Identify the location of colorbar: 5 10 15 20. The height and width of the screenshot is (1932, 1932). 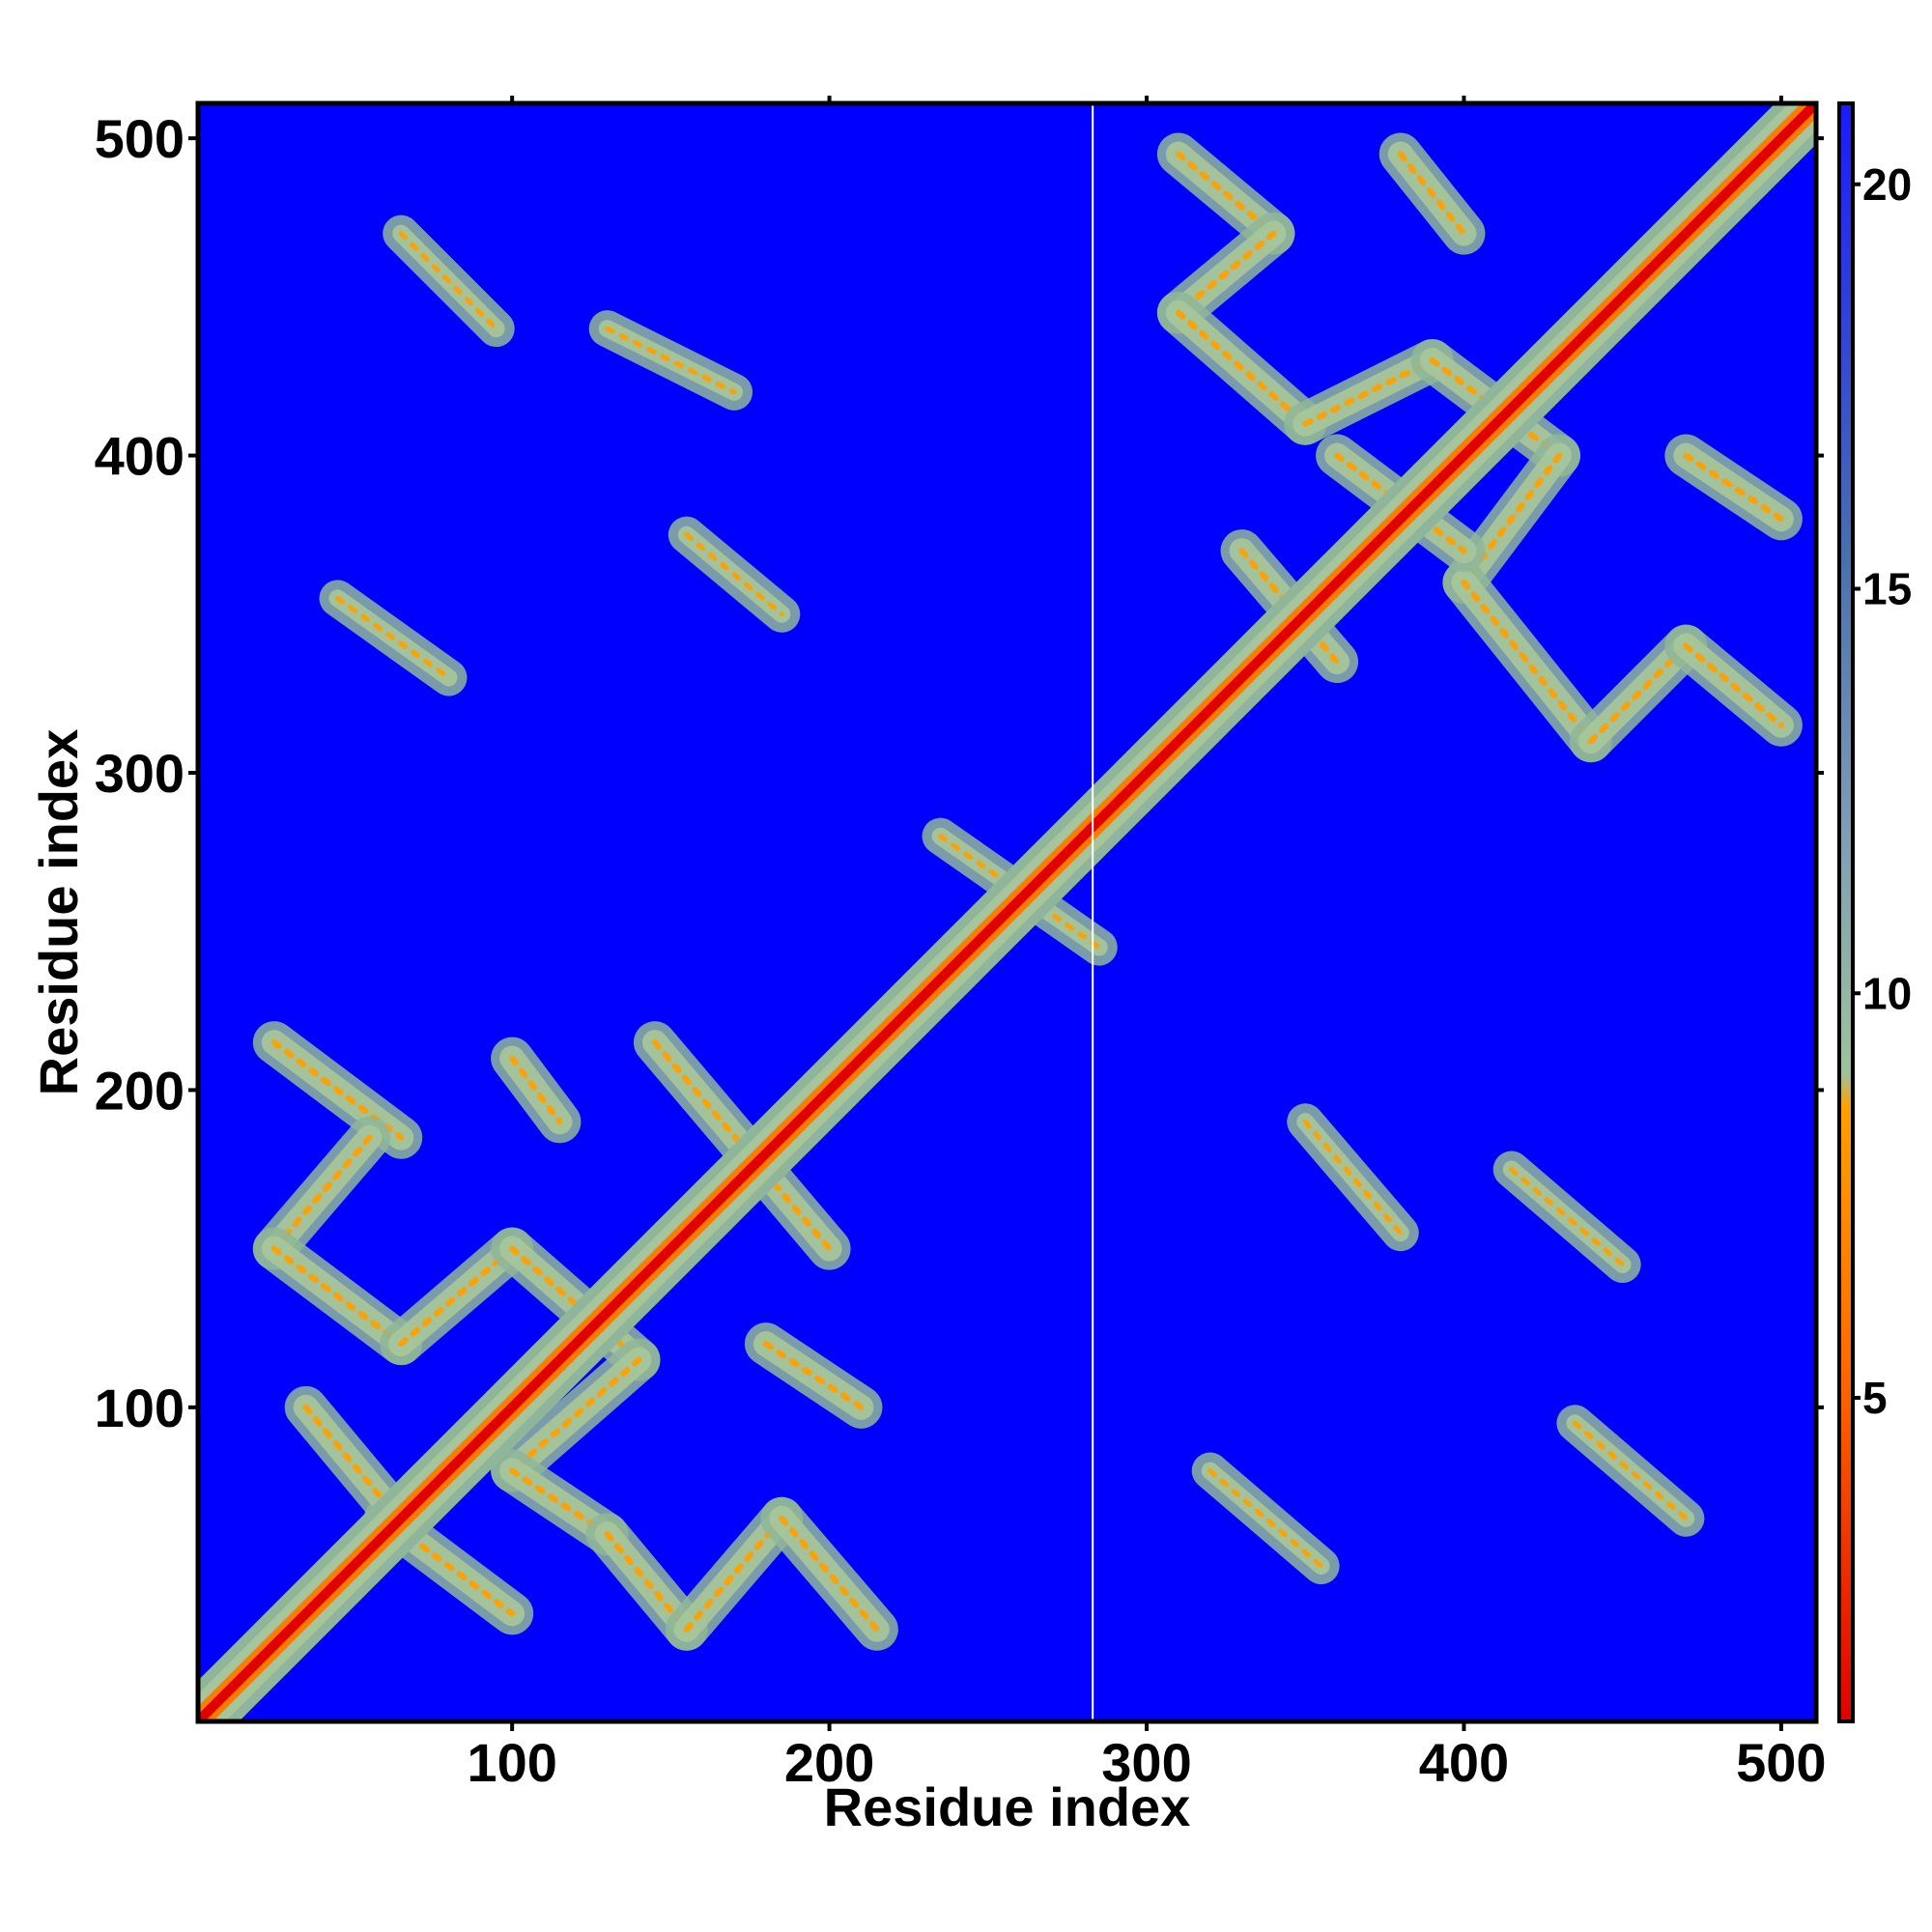
(1874, 912).